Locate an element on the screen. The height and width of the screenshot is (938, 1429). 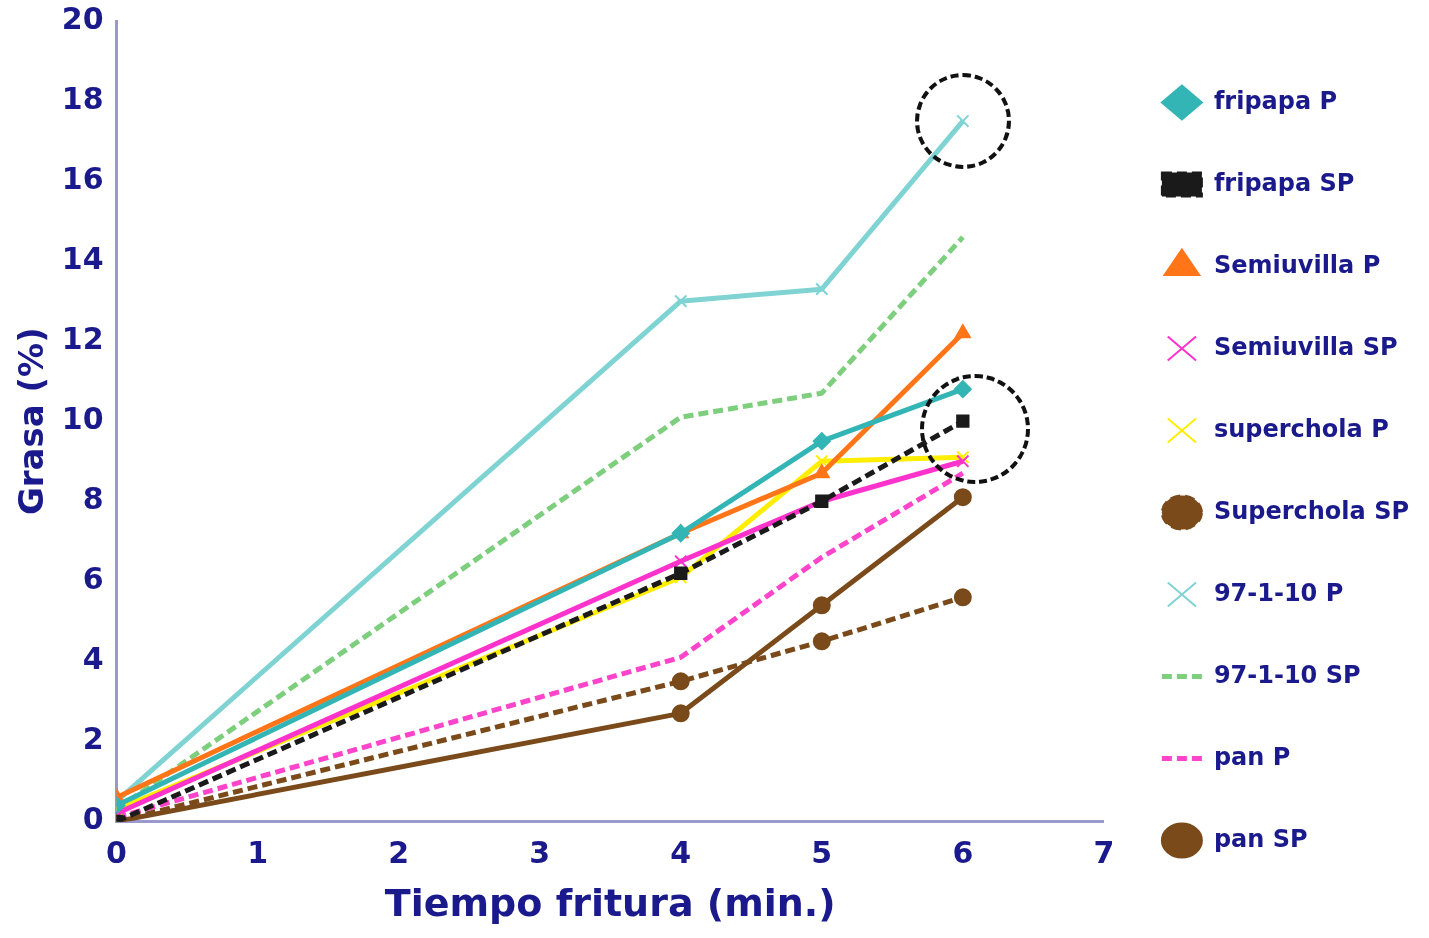
x-tick-label: 0 is located at coordinates (116, 853).